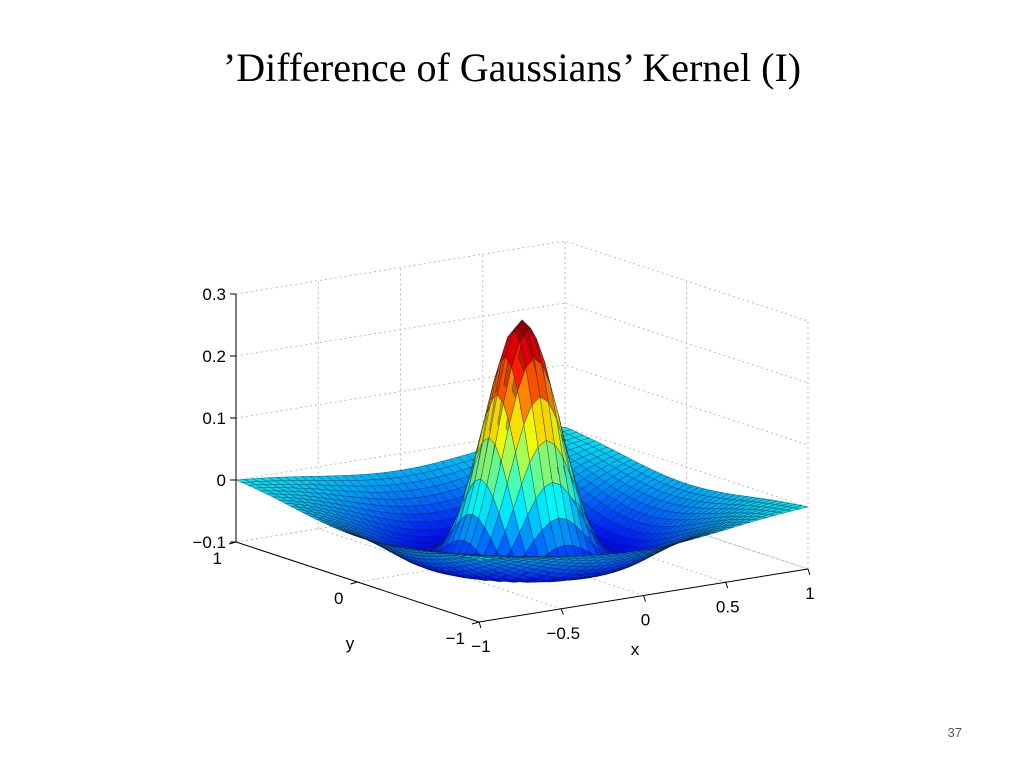  What do you see at coordinates (214, 356) in the screenshot?
I see `z-tick-label: 0.2` at bounding box center [214, 356].